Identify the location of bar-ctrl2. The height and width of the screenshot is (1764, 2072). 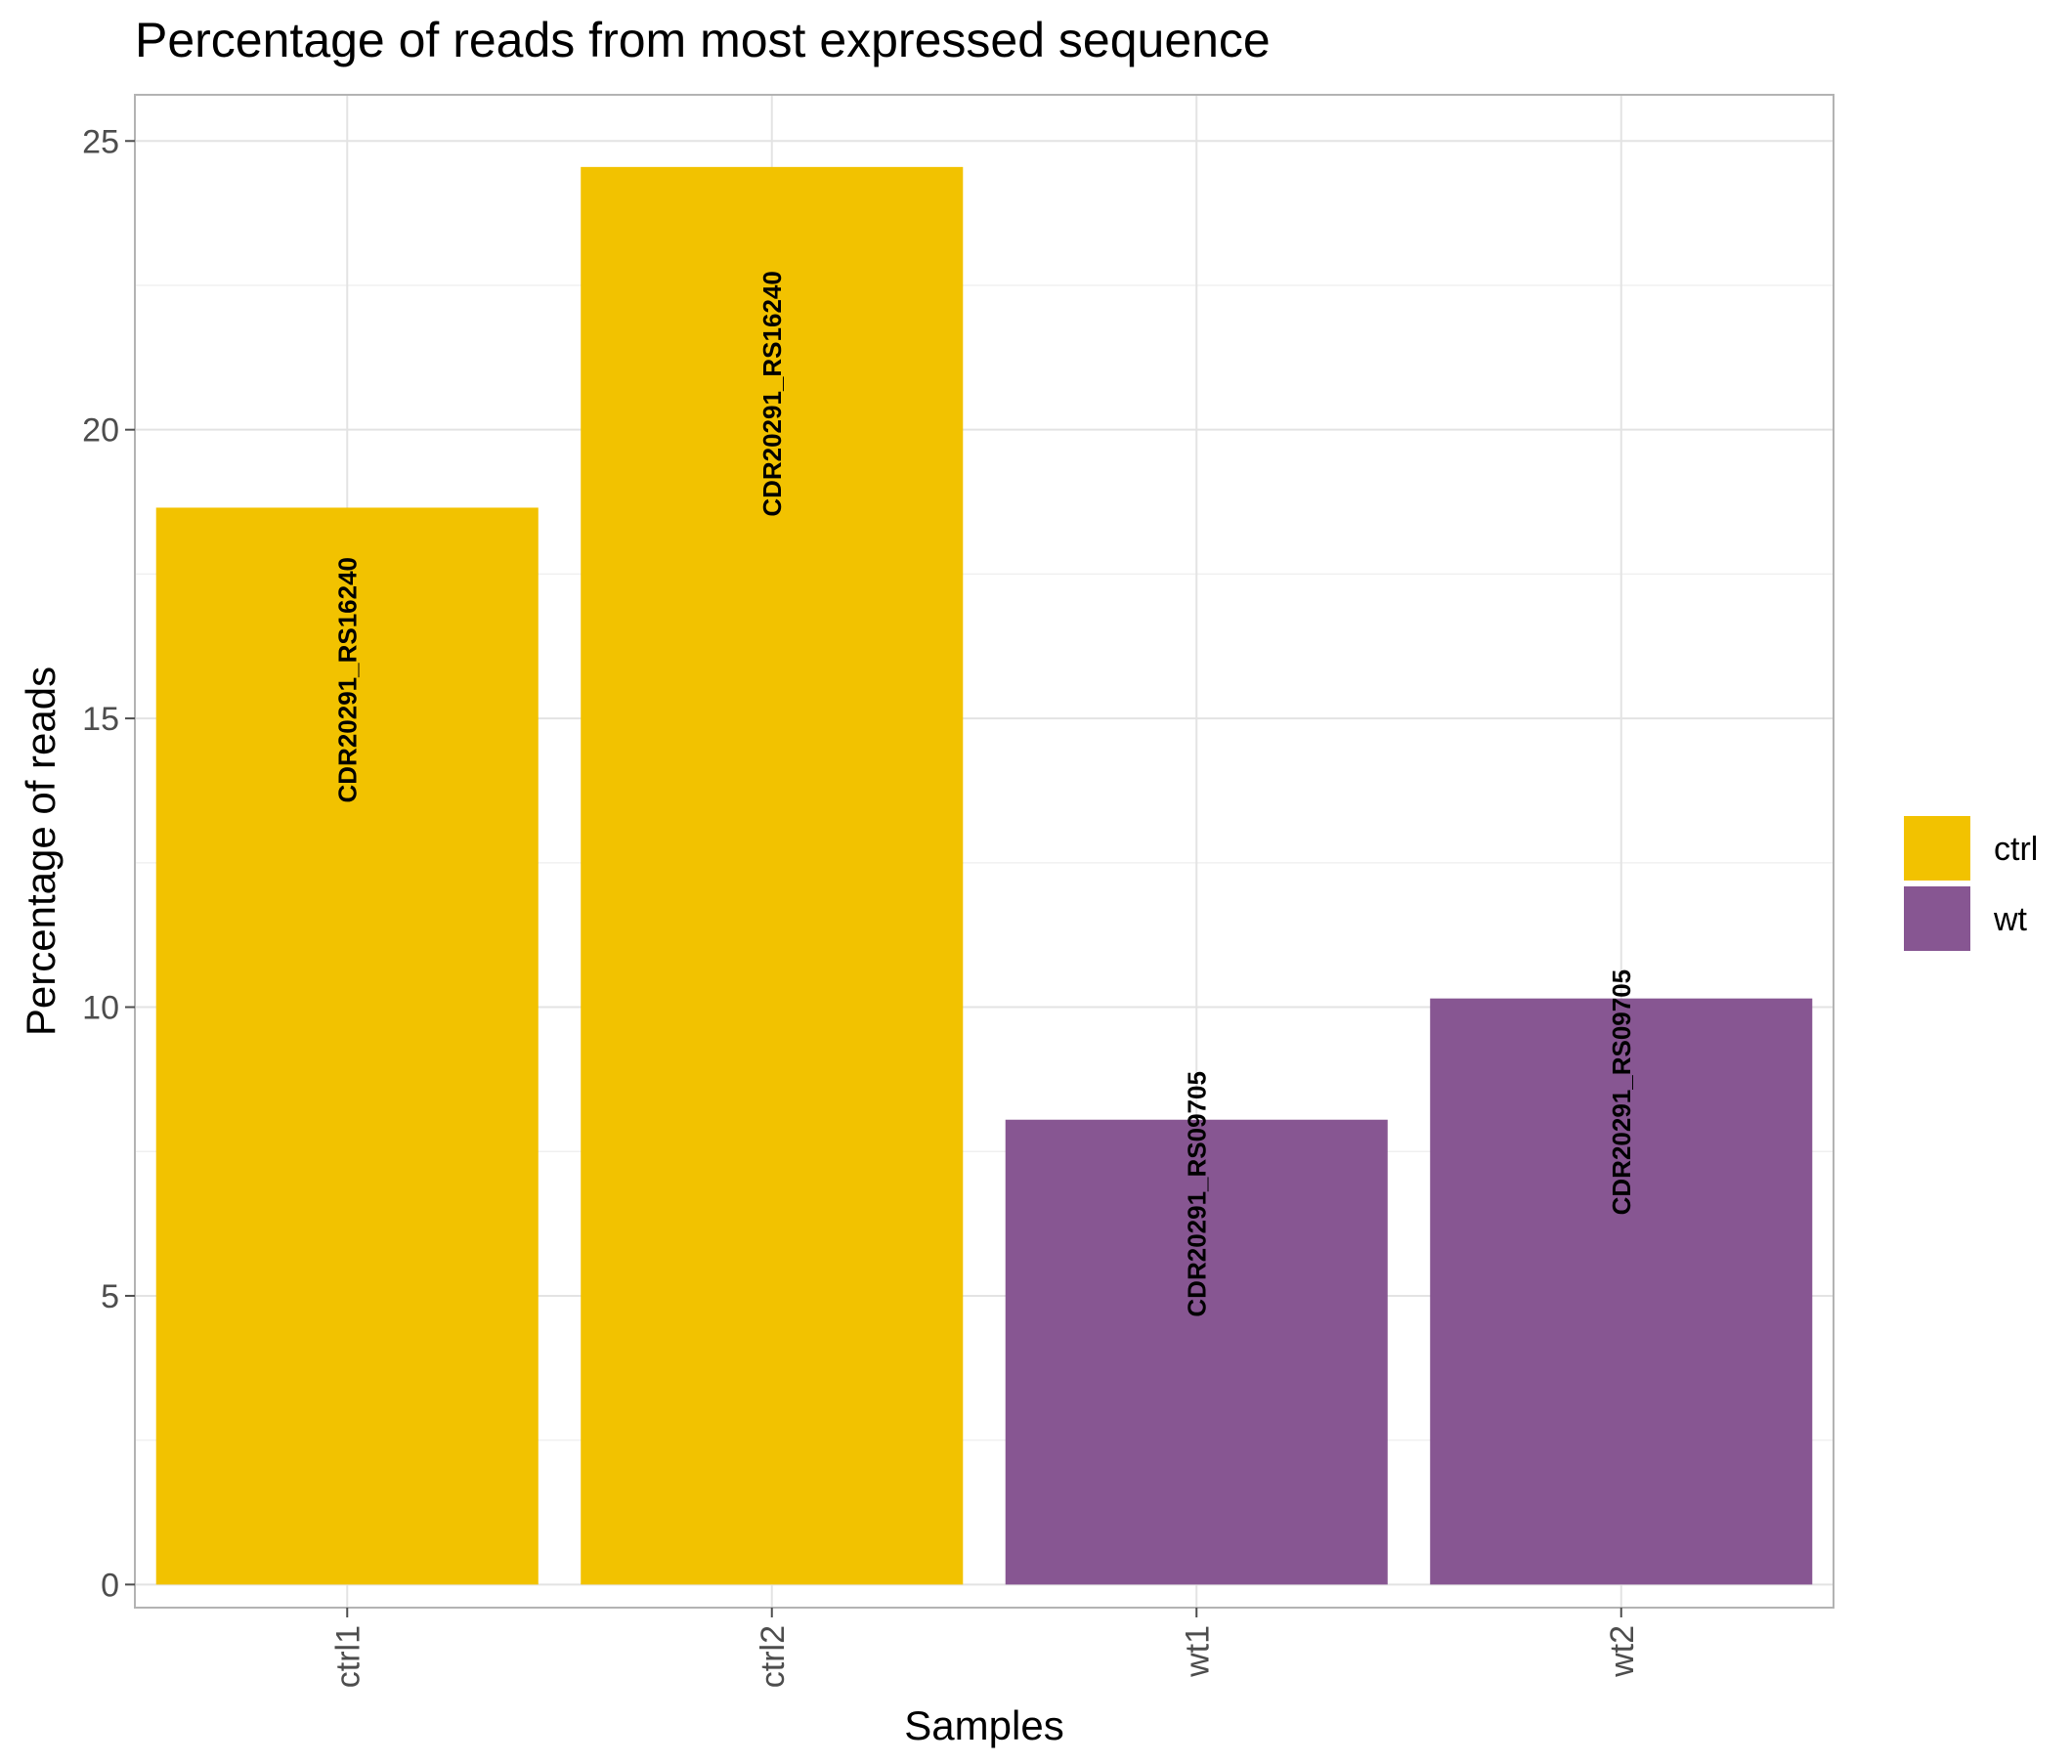
(772, 875).